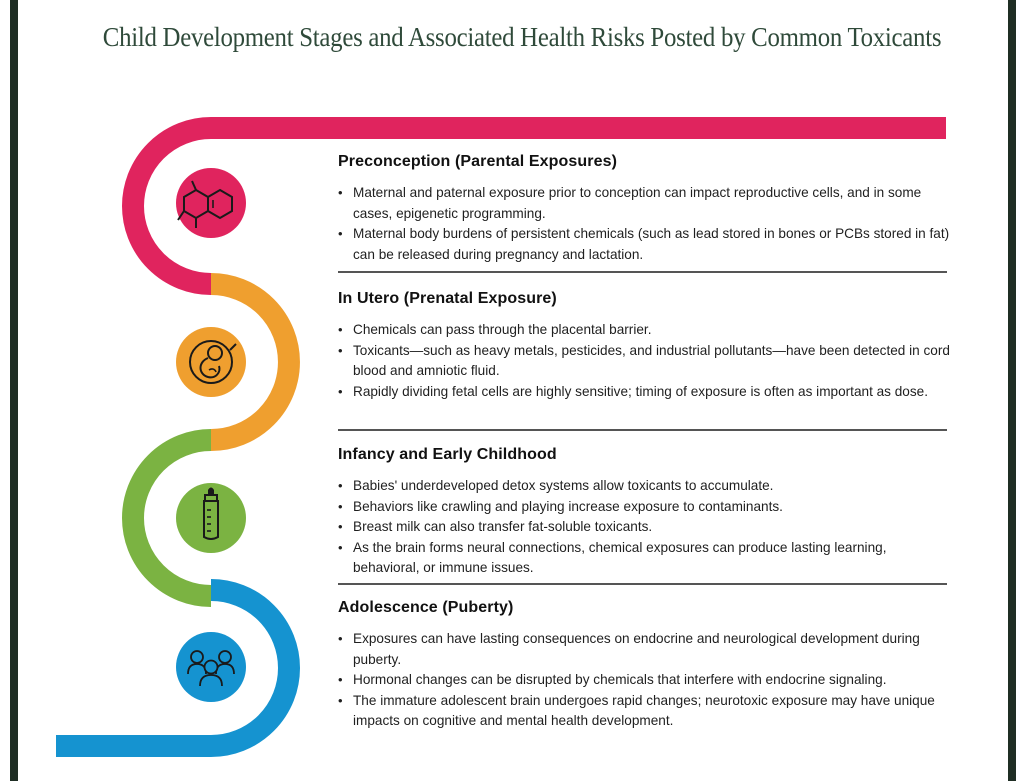 Image resolution: width=1024 pixels, height=781 pixels. Describe the element at coordinates (167, 518) in the screenshot. I see `track-segment-infancy` at that location.